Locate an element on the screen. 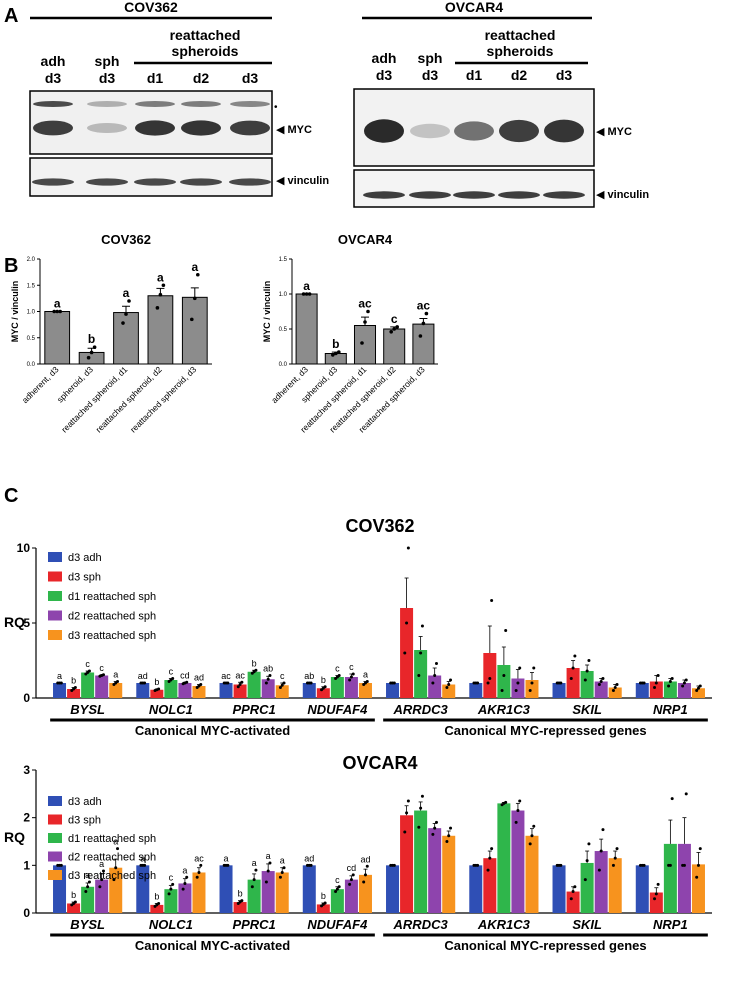 Image resolution: width=740 pixels, height=994 pixels. y-tick-label: 2 is located at coordinates (26, 818).